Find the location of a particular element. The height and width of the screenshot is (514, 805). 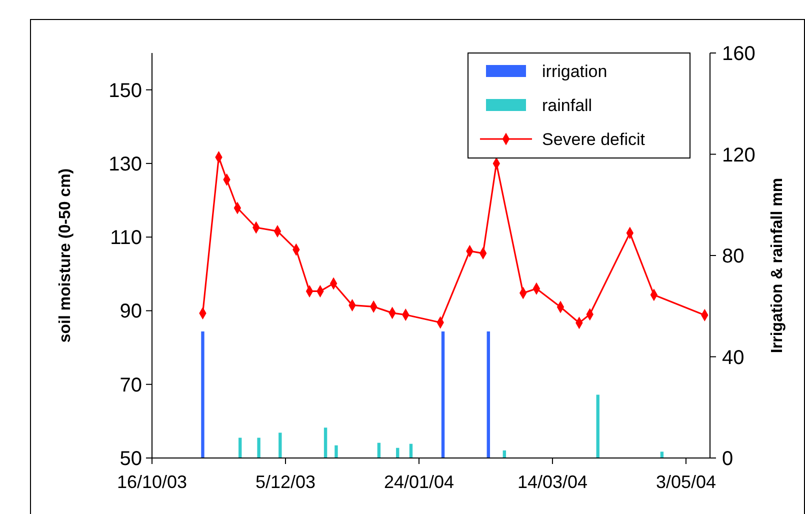

legend-label: rainfall is located at coordinates (567, 105).